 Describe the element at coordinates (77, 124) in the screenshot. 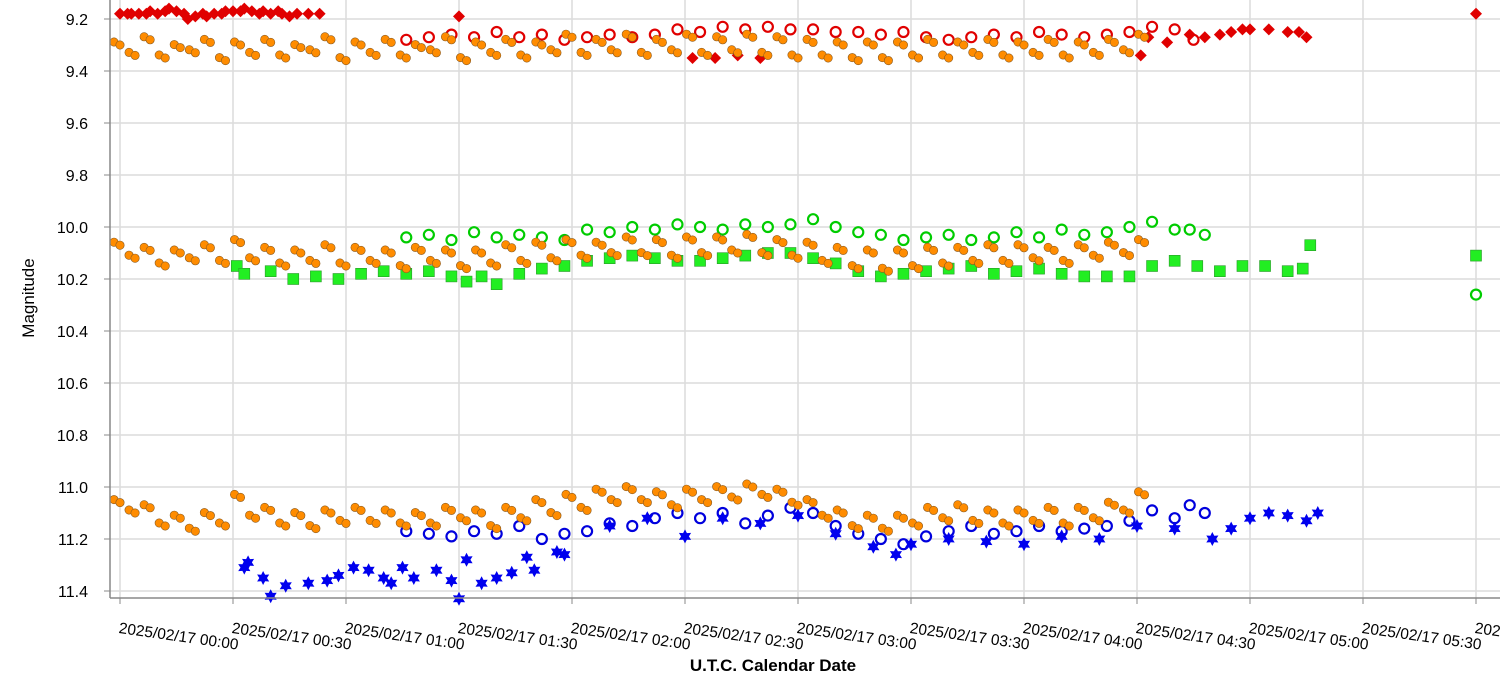

I see `y-tick-label: 9.6` at that location.